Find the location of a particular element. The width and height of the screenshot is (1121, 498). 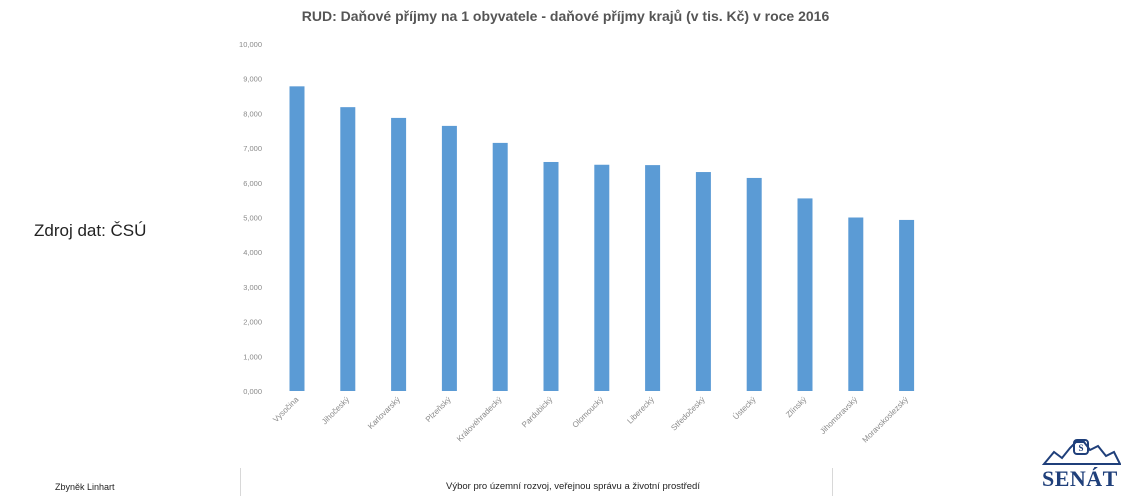

x-tick-label: Jihomoravský is located at coordinates (838, 415).